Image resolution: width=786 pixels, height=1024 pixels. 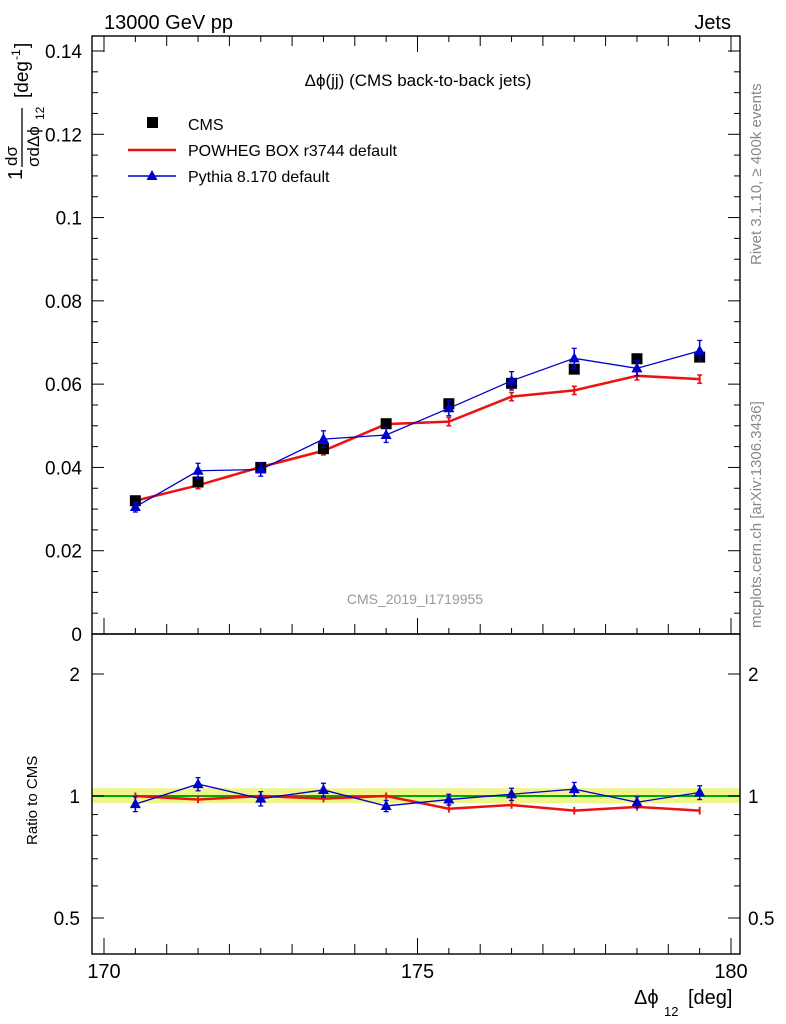 I want to click on chart-title: Δϕ(jj) (CMS back-to-back jets), so click(x=418, y=80).